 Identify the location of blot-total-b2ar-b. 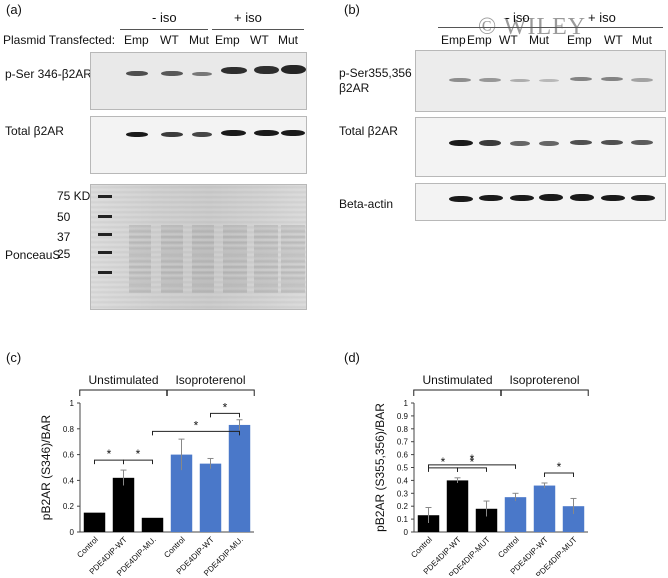
(540, 147).